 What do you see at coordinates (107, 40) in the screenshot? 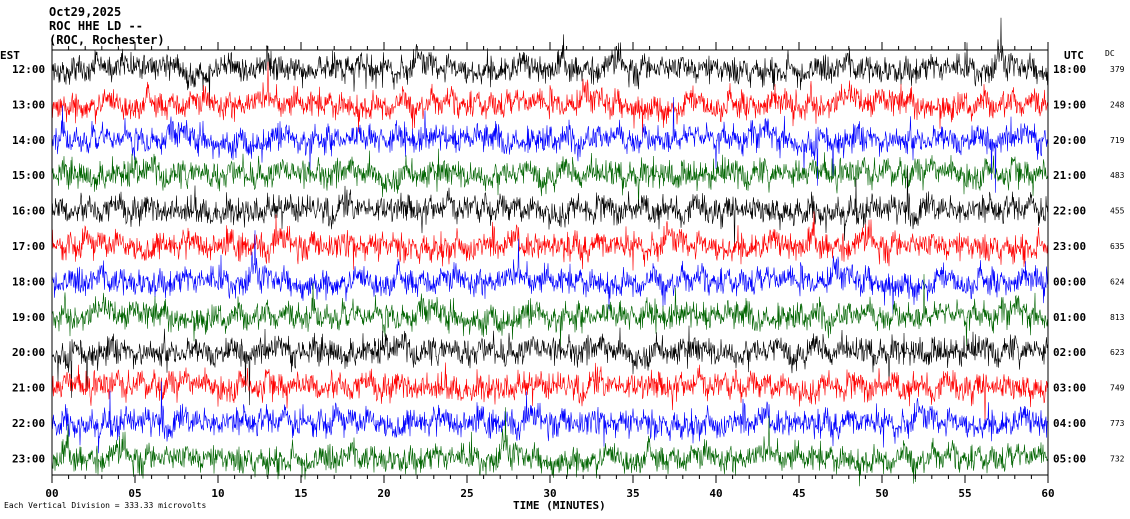
I see `header-location: (ROC, Rochester)` at bounding box center [107, 40].